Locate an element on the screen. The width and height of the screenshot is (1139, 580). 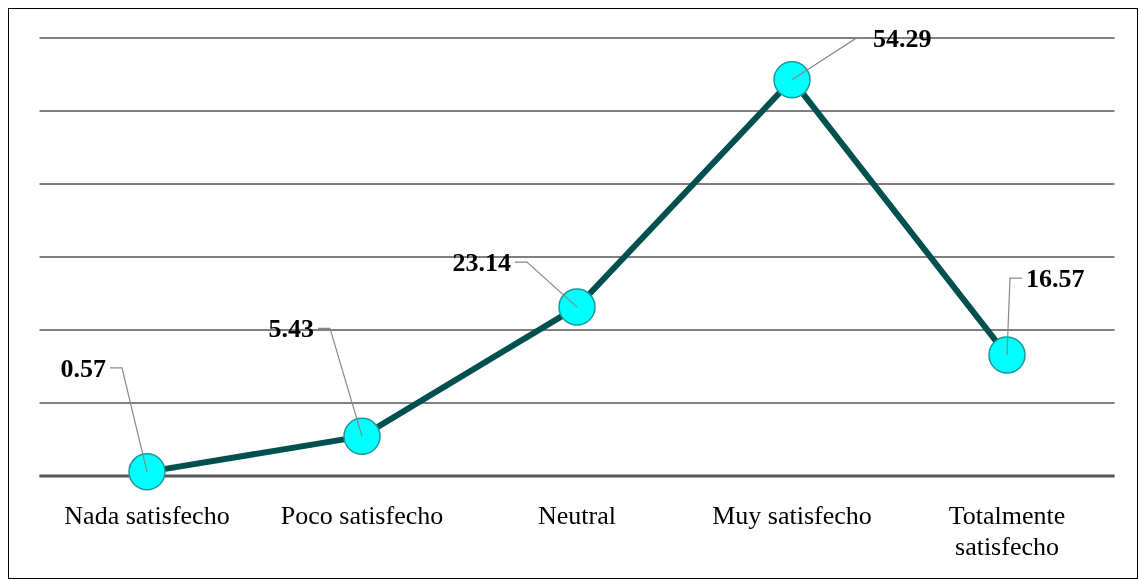
data-label: 16.57 is located at coordinates (1055, 279).